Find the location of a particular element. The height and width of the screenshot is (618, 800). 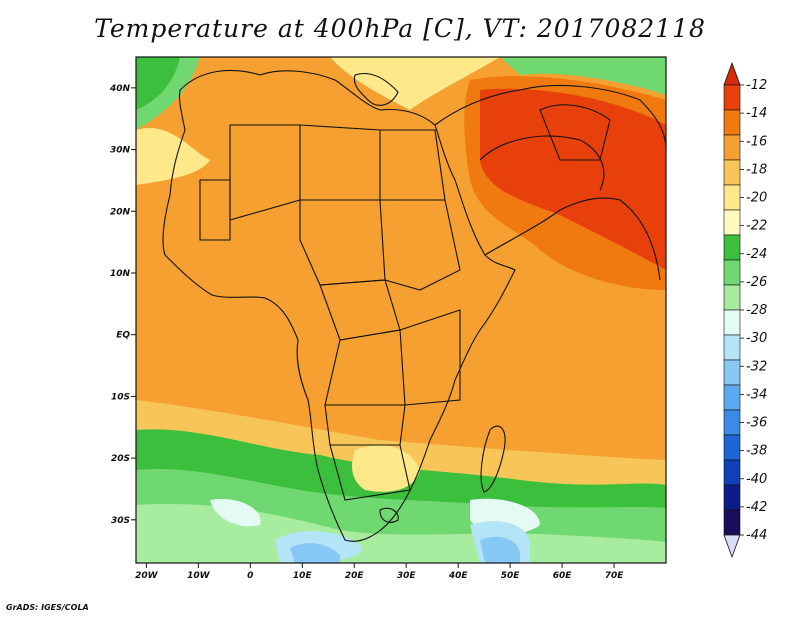

colorbar-label: -24 is located at coordinates (756, 254).